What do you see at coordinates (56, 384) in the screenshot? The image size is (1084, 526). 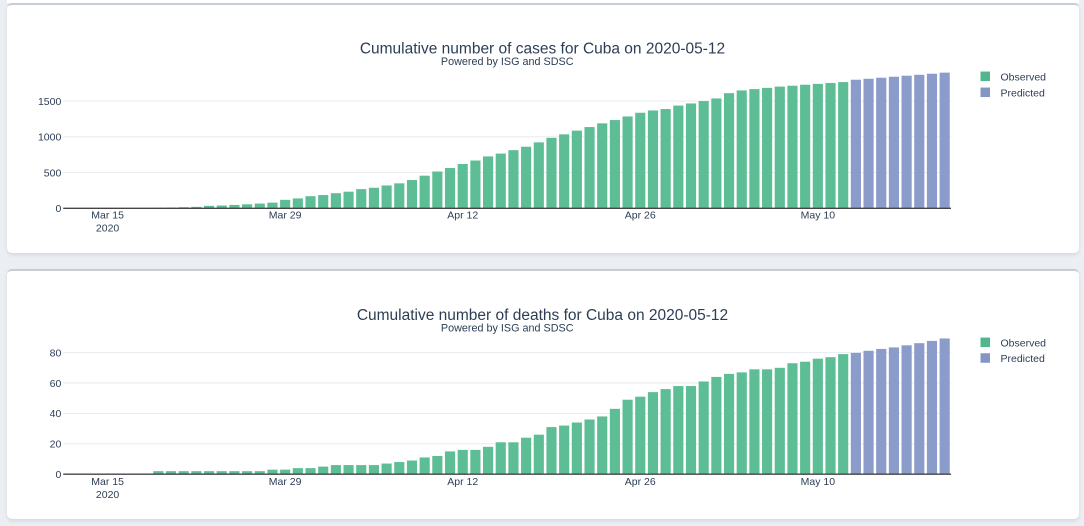 I see `svg-text: 60` at bounding box center [56, 384].